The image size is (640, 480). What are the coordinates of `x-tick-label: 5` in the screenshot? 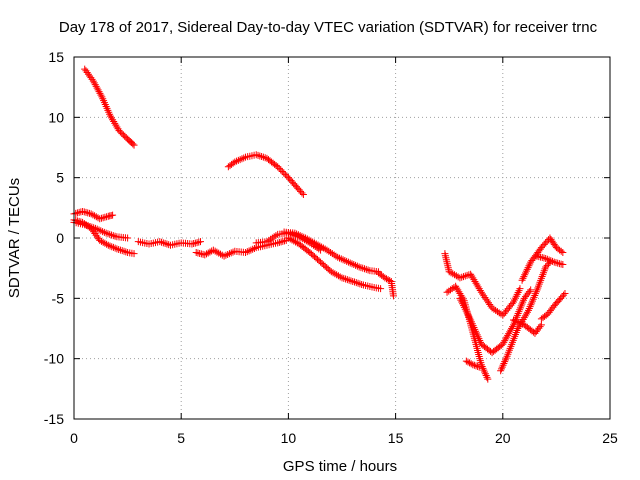 It's located at (181, 438).